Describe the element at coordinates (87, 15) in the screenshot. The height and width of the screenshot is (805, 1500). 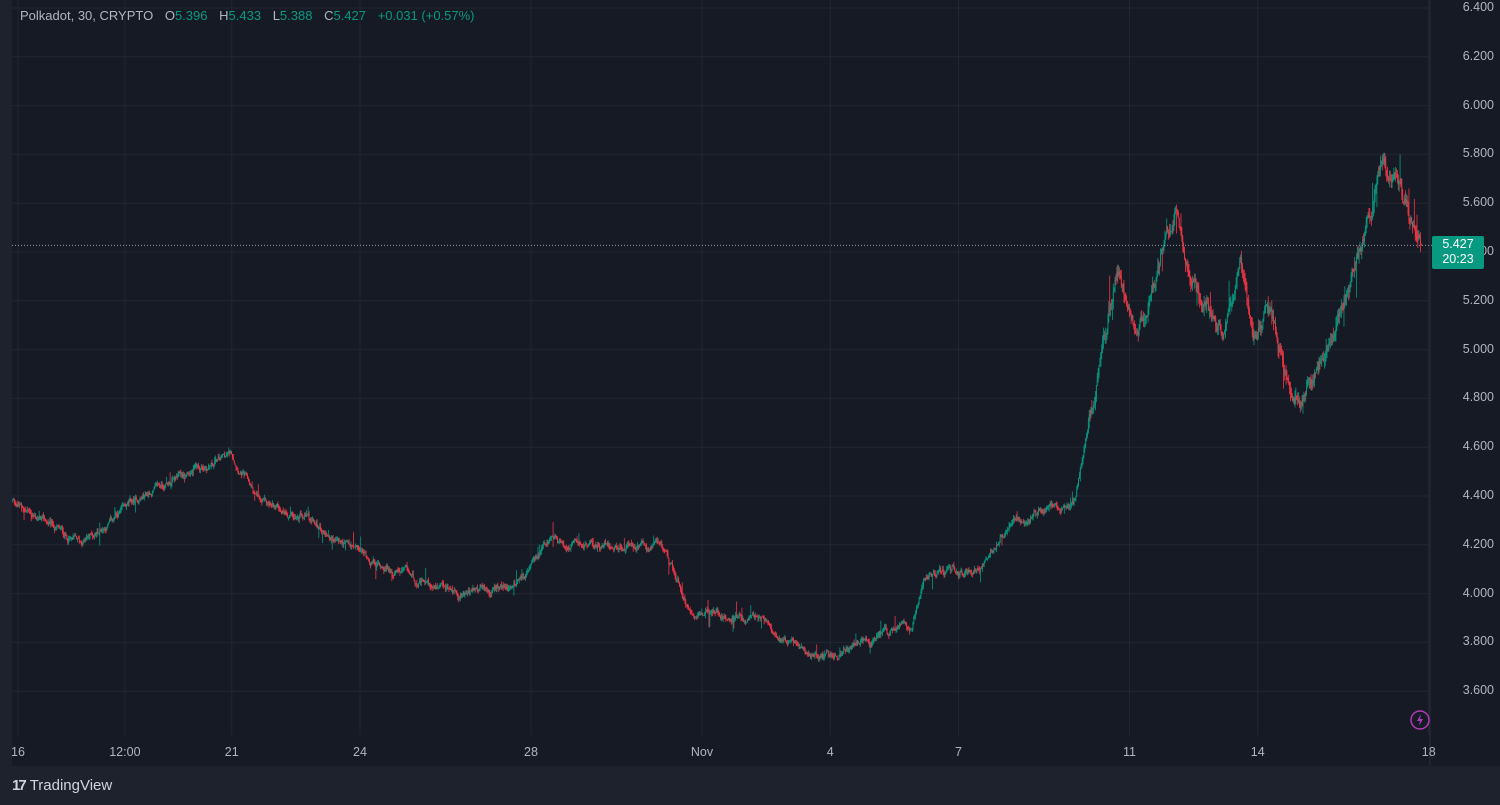
I see `symbol-title: Polkadot, 30, CRYPTO` at that location.